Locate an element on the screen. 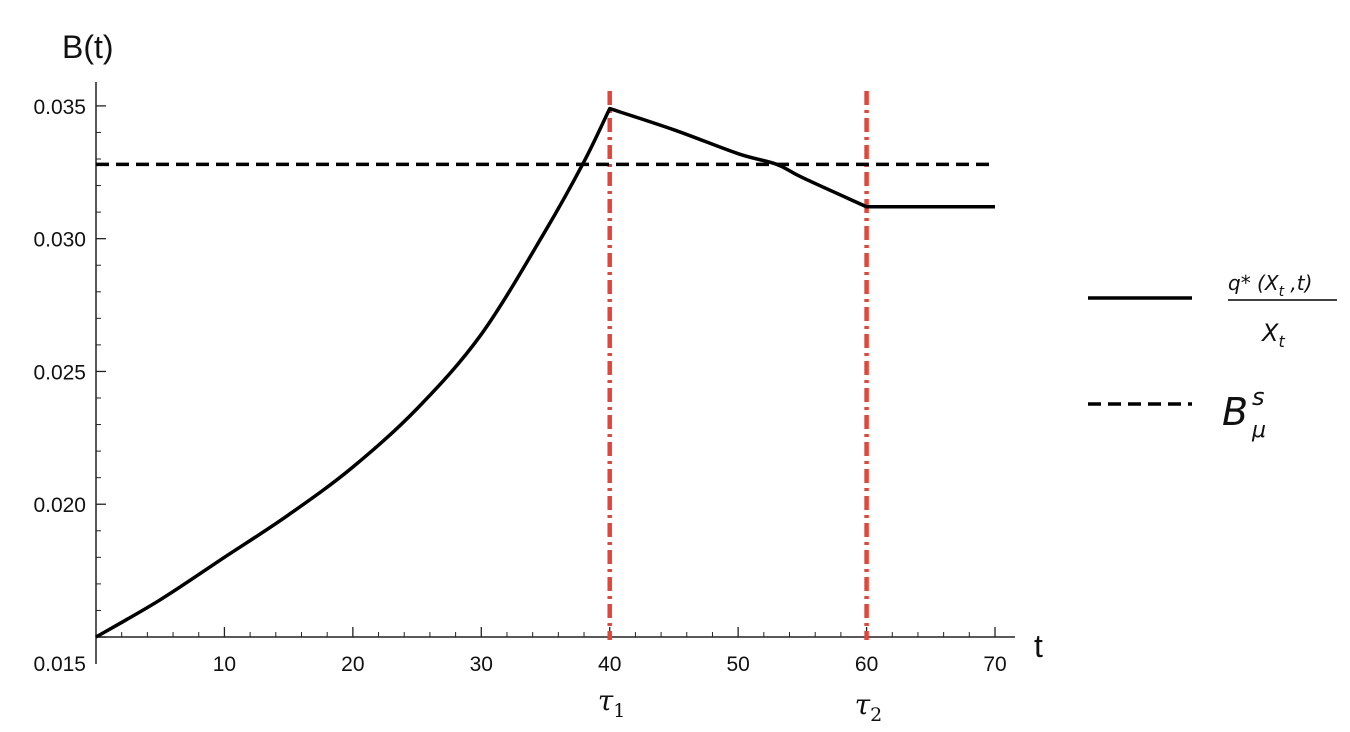  x-tick-label: 60 is located at coordinates (866, 664).